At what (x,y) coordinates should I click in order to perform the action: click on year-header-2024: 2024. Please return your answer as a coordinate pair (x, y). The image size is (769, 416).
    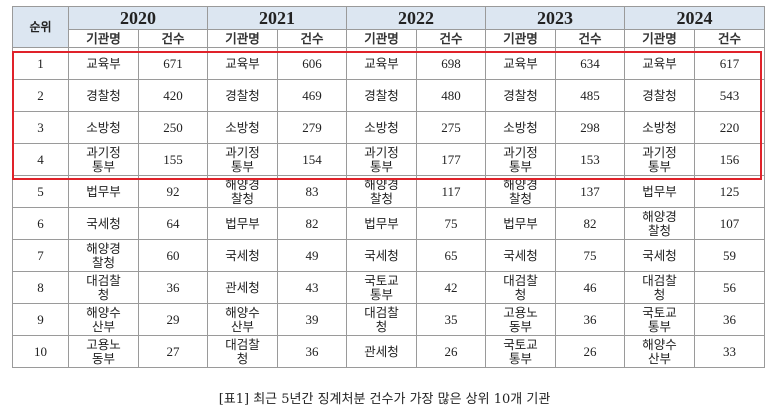
    Looking at the image, I should click on (694, 18).